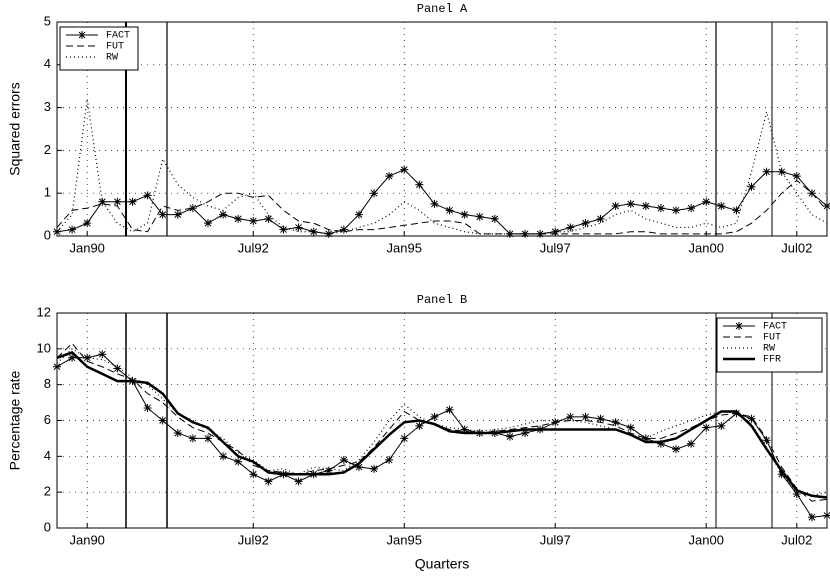 The height and width of the screenshot is (579, 830). Describe the element at coordinates (47, 20) in the screenshot. I see `y-tick-label: 5` at that location.